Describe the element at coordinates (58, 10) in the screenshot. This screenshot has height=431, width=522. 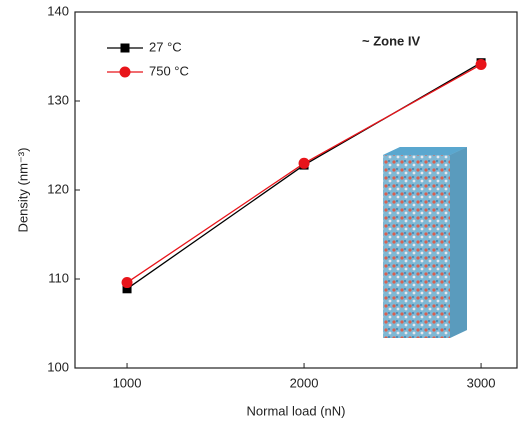
I see `y-tick-label: 140` at that location.